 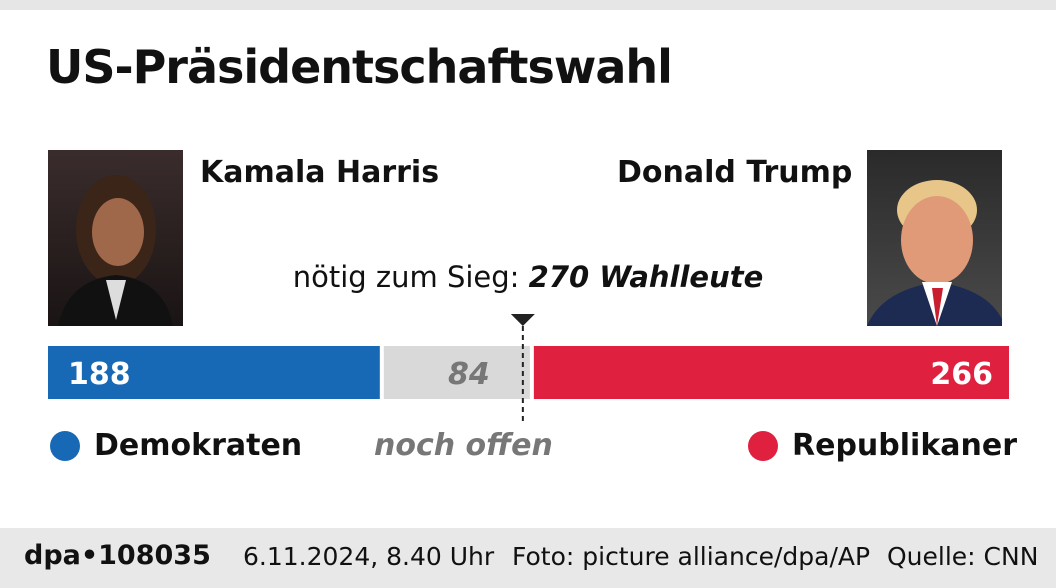 I want to click on threshold-label: nötig zum Sieg:, so click(x=406, y=277).